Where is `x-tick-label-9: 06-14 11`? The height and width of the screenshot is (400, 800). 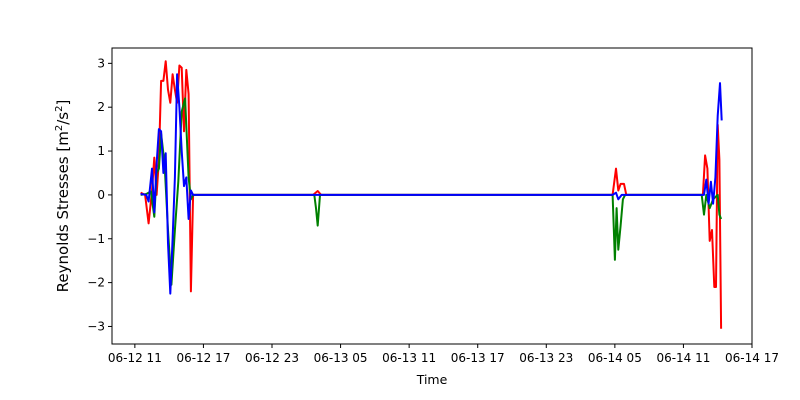
x-tick-label-9: 06-14 11 is located at coordinates (683, 358).